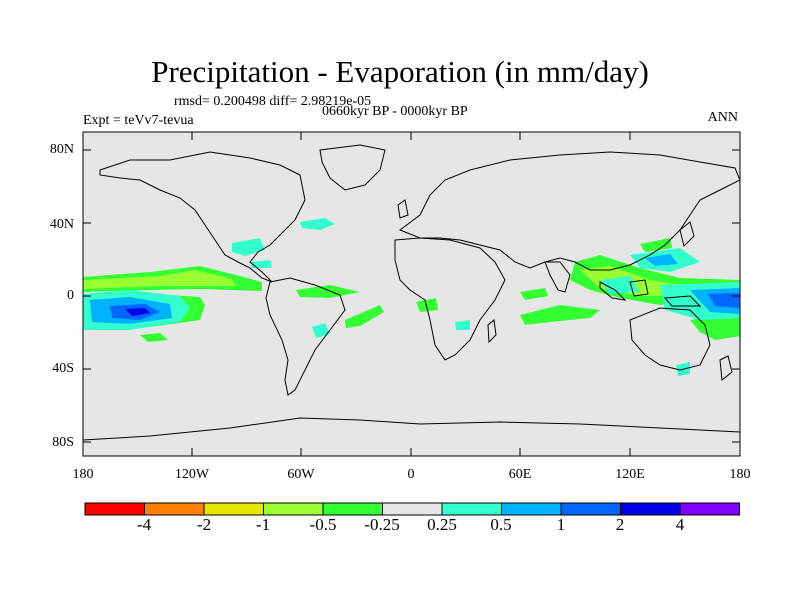 Image resolution: width=800 pixels, height=600 pixels. Describe the element at coordinates (138, 120) in the screenshot. I see `experiment-label: Expt = teVv7-tevua` at that location.